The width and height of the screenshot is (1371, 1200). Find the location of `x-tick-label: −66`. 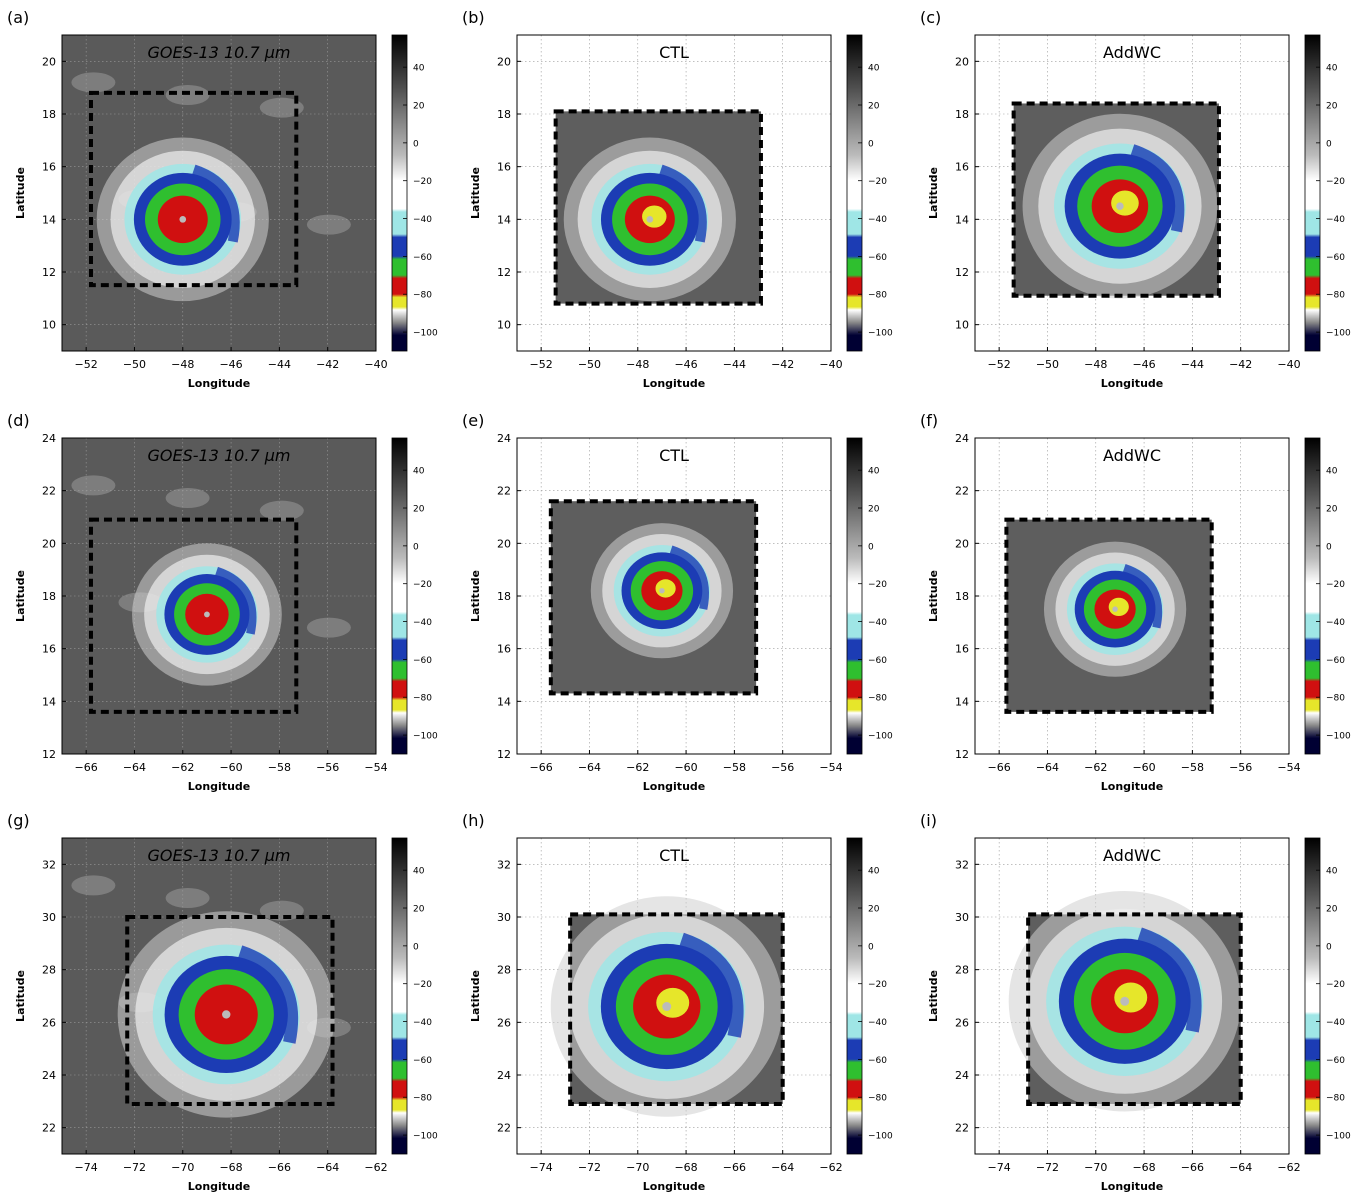

x-tick-label: −66 is located at coordinates (86, 767).